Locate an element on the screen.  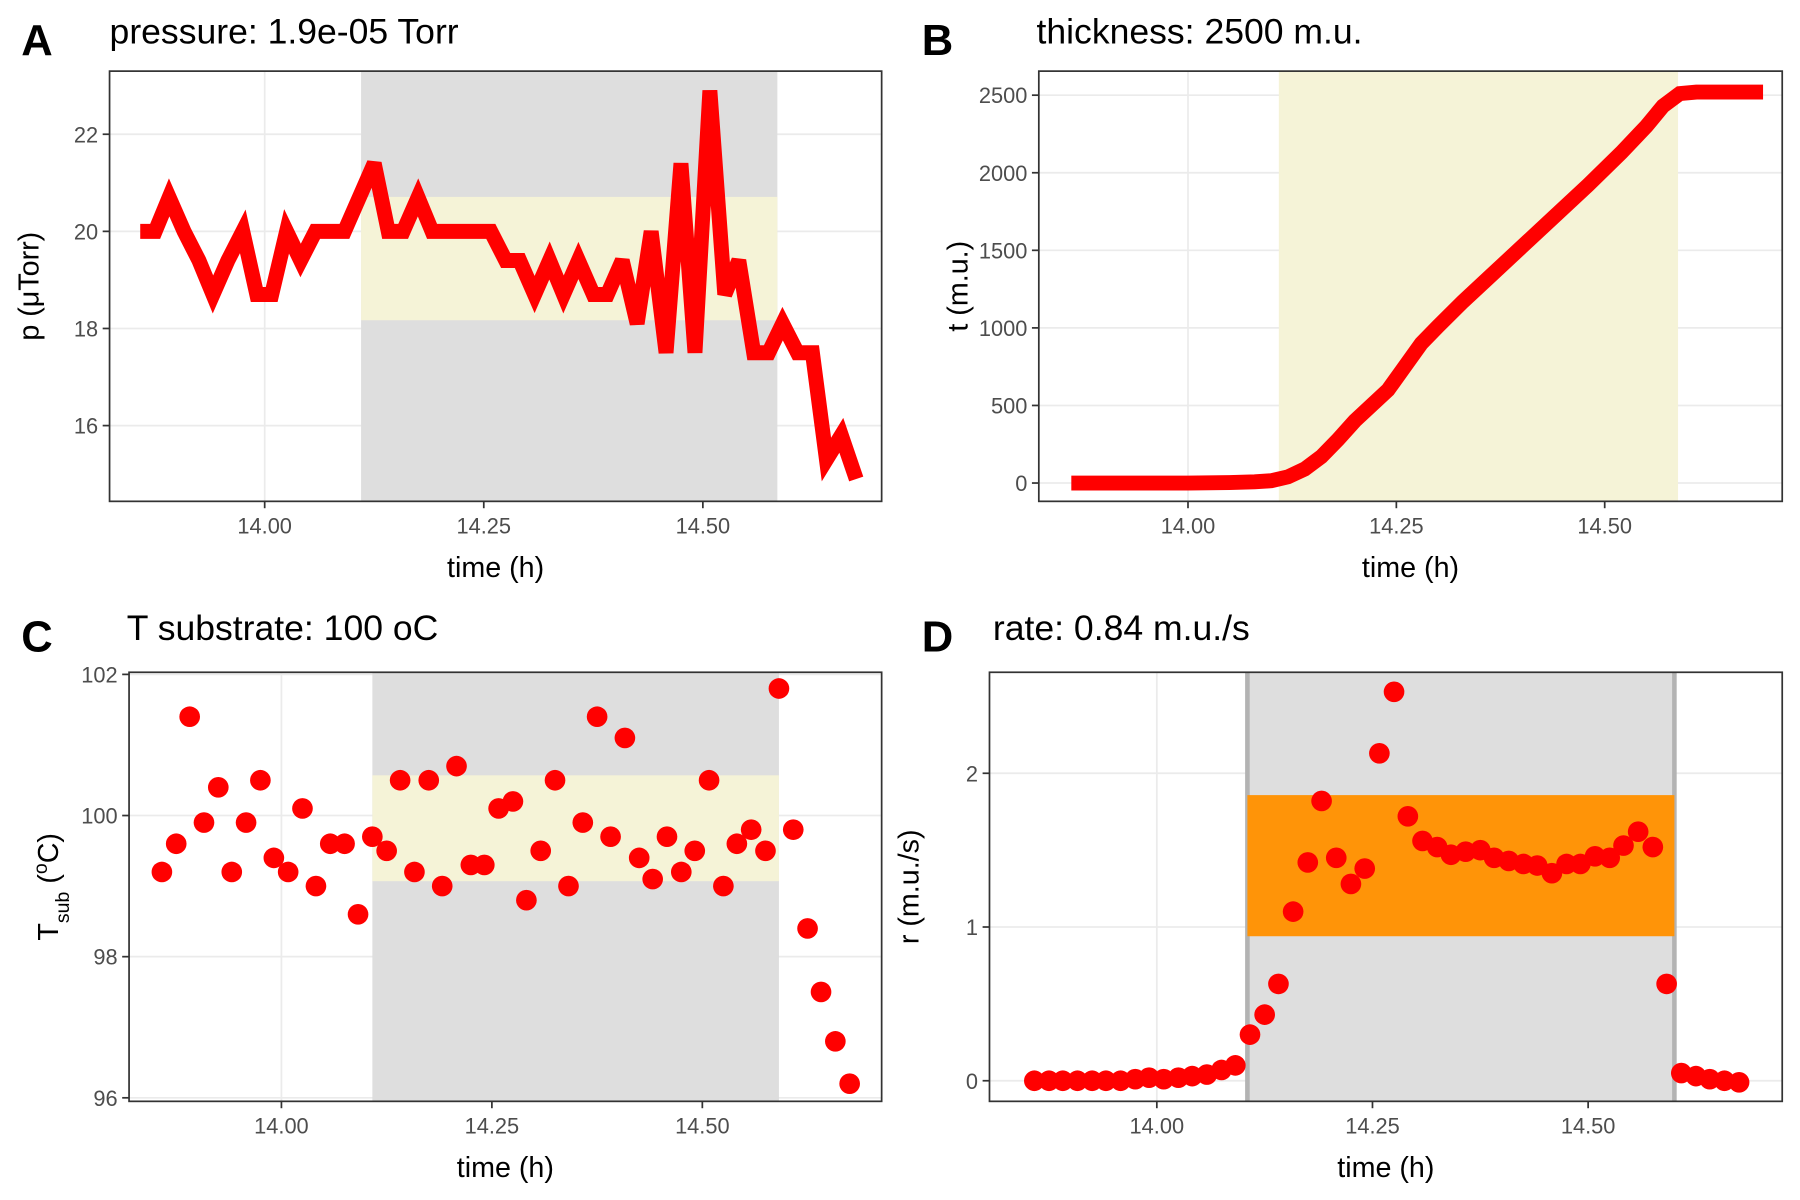
y-axis-title-part: r (m.u./s) is located at coordinates (909, 886).